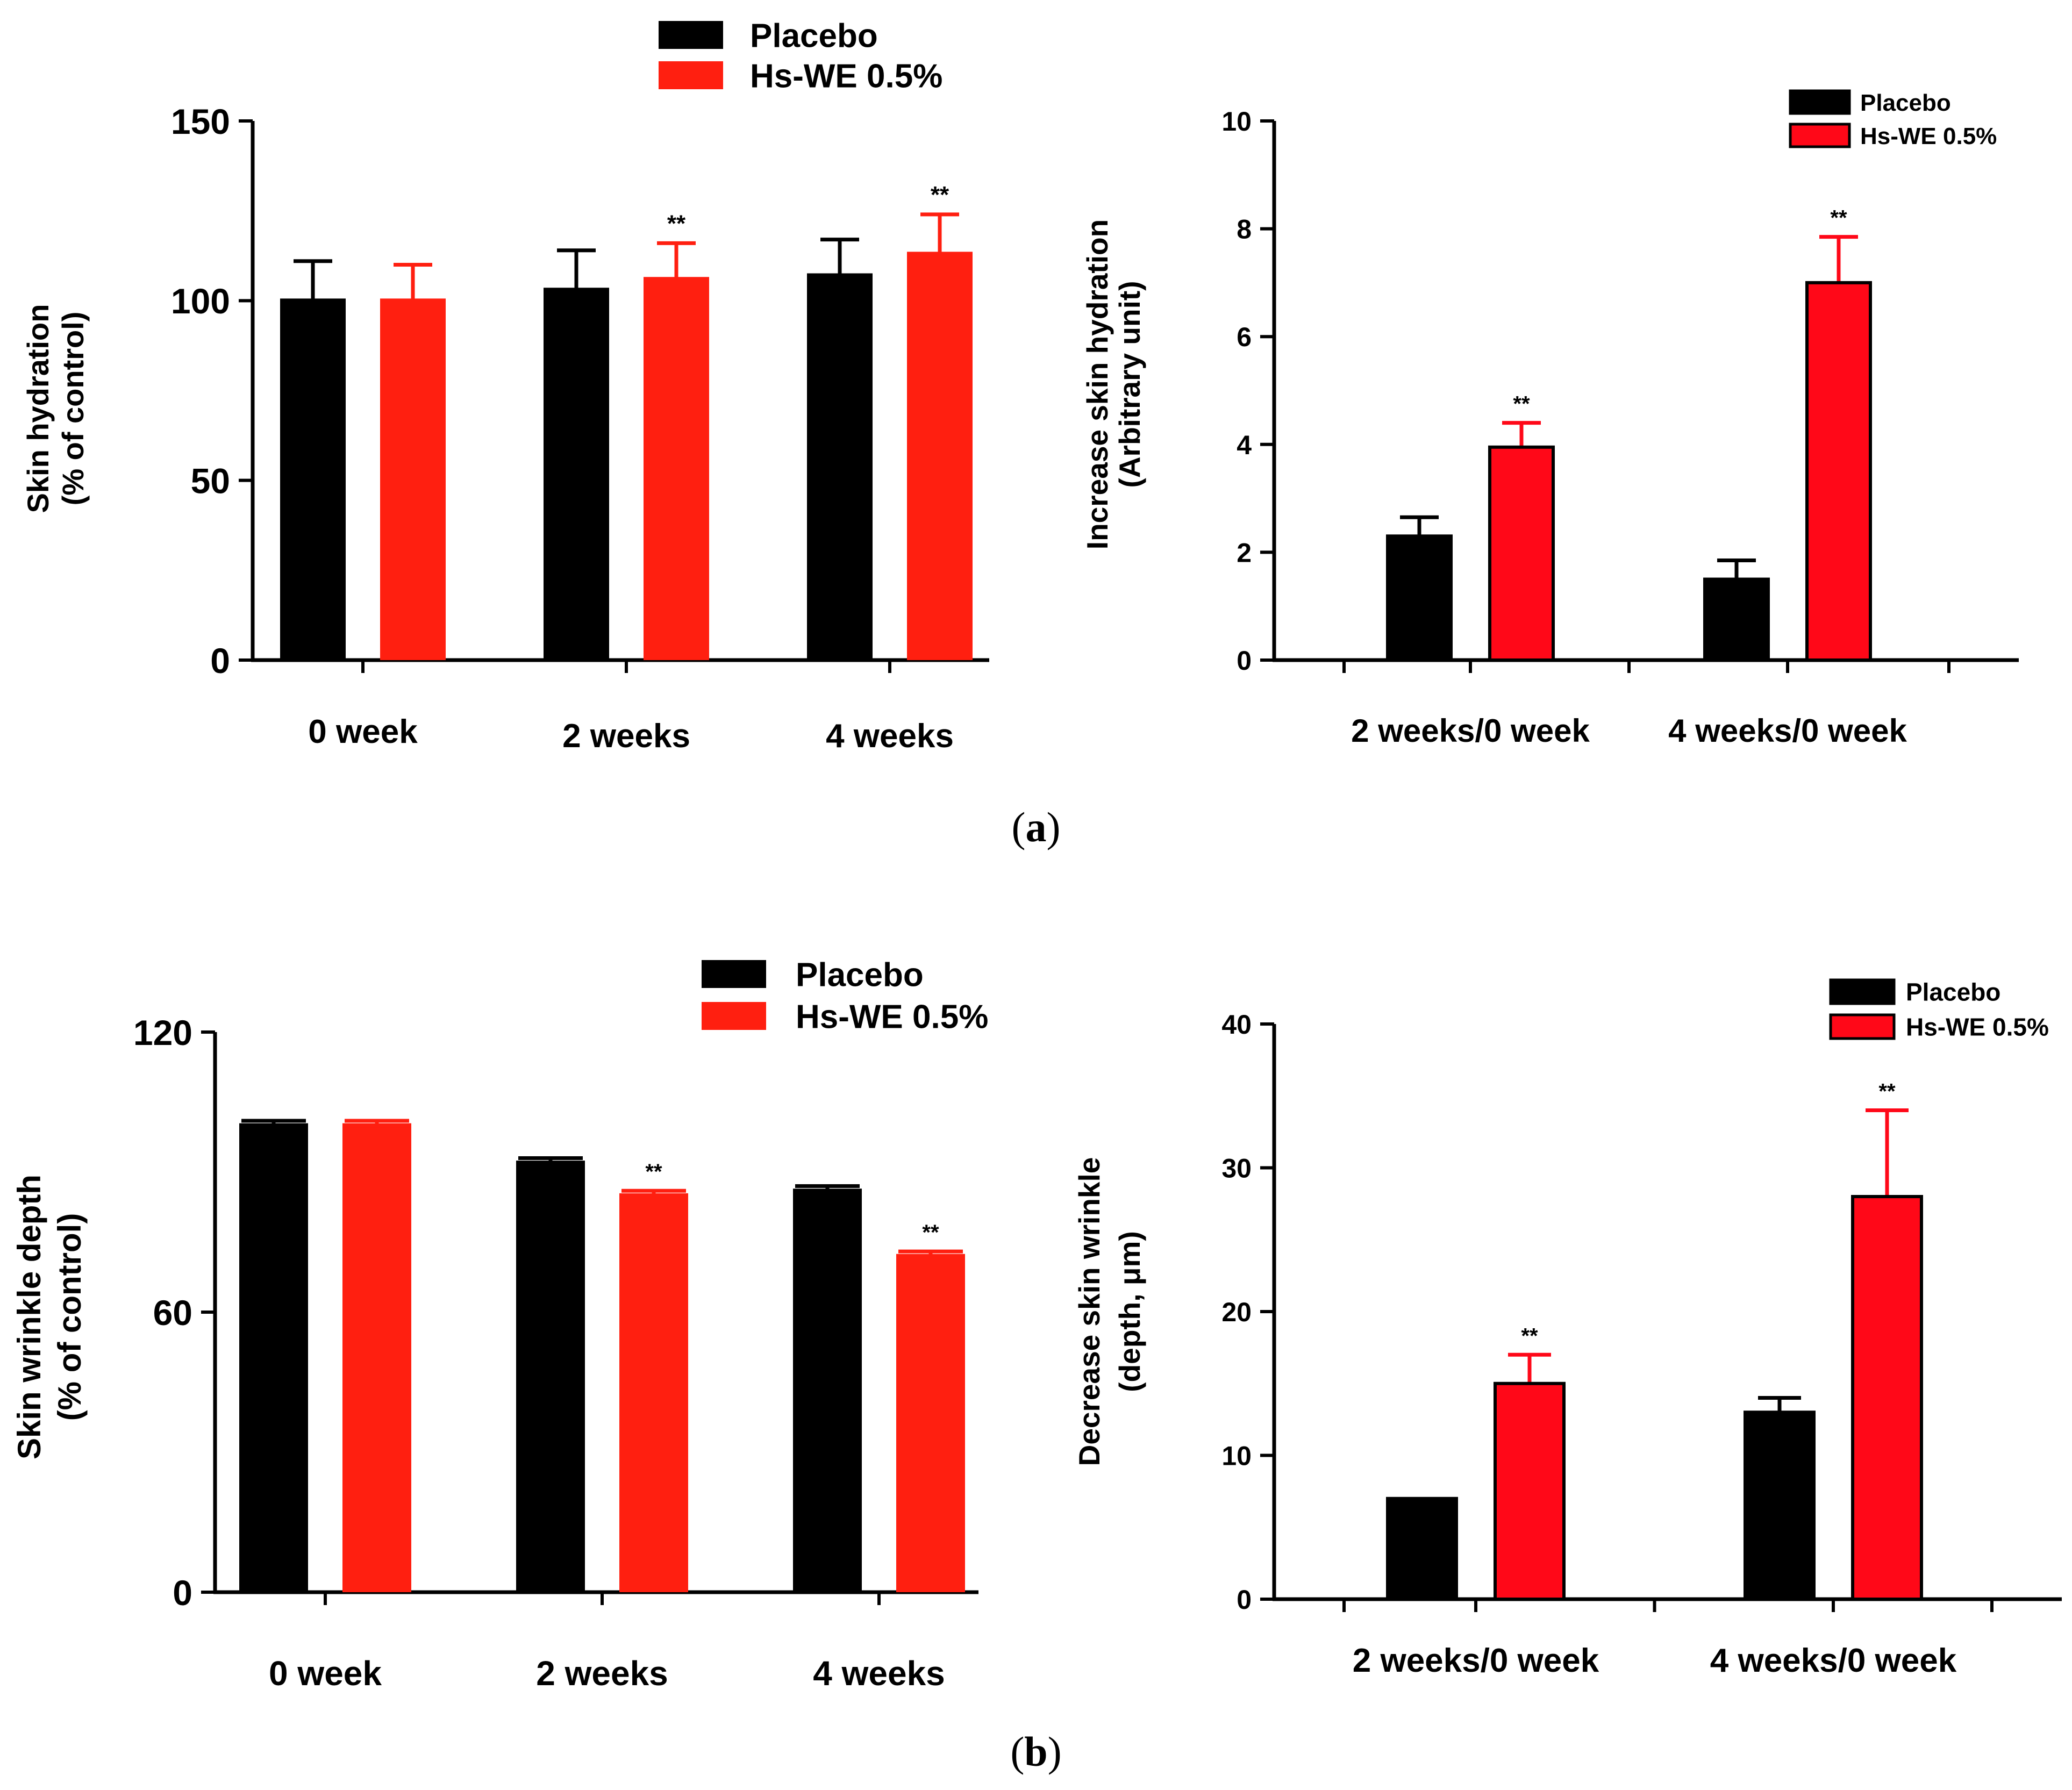 This screenshot has height=1790, width=2072. Describe the element at coordinates (162, 1032) in the screenshot. I see `y-tick-label: 120` at that location.